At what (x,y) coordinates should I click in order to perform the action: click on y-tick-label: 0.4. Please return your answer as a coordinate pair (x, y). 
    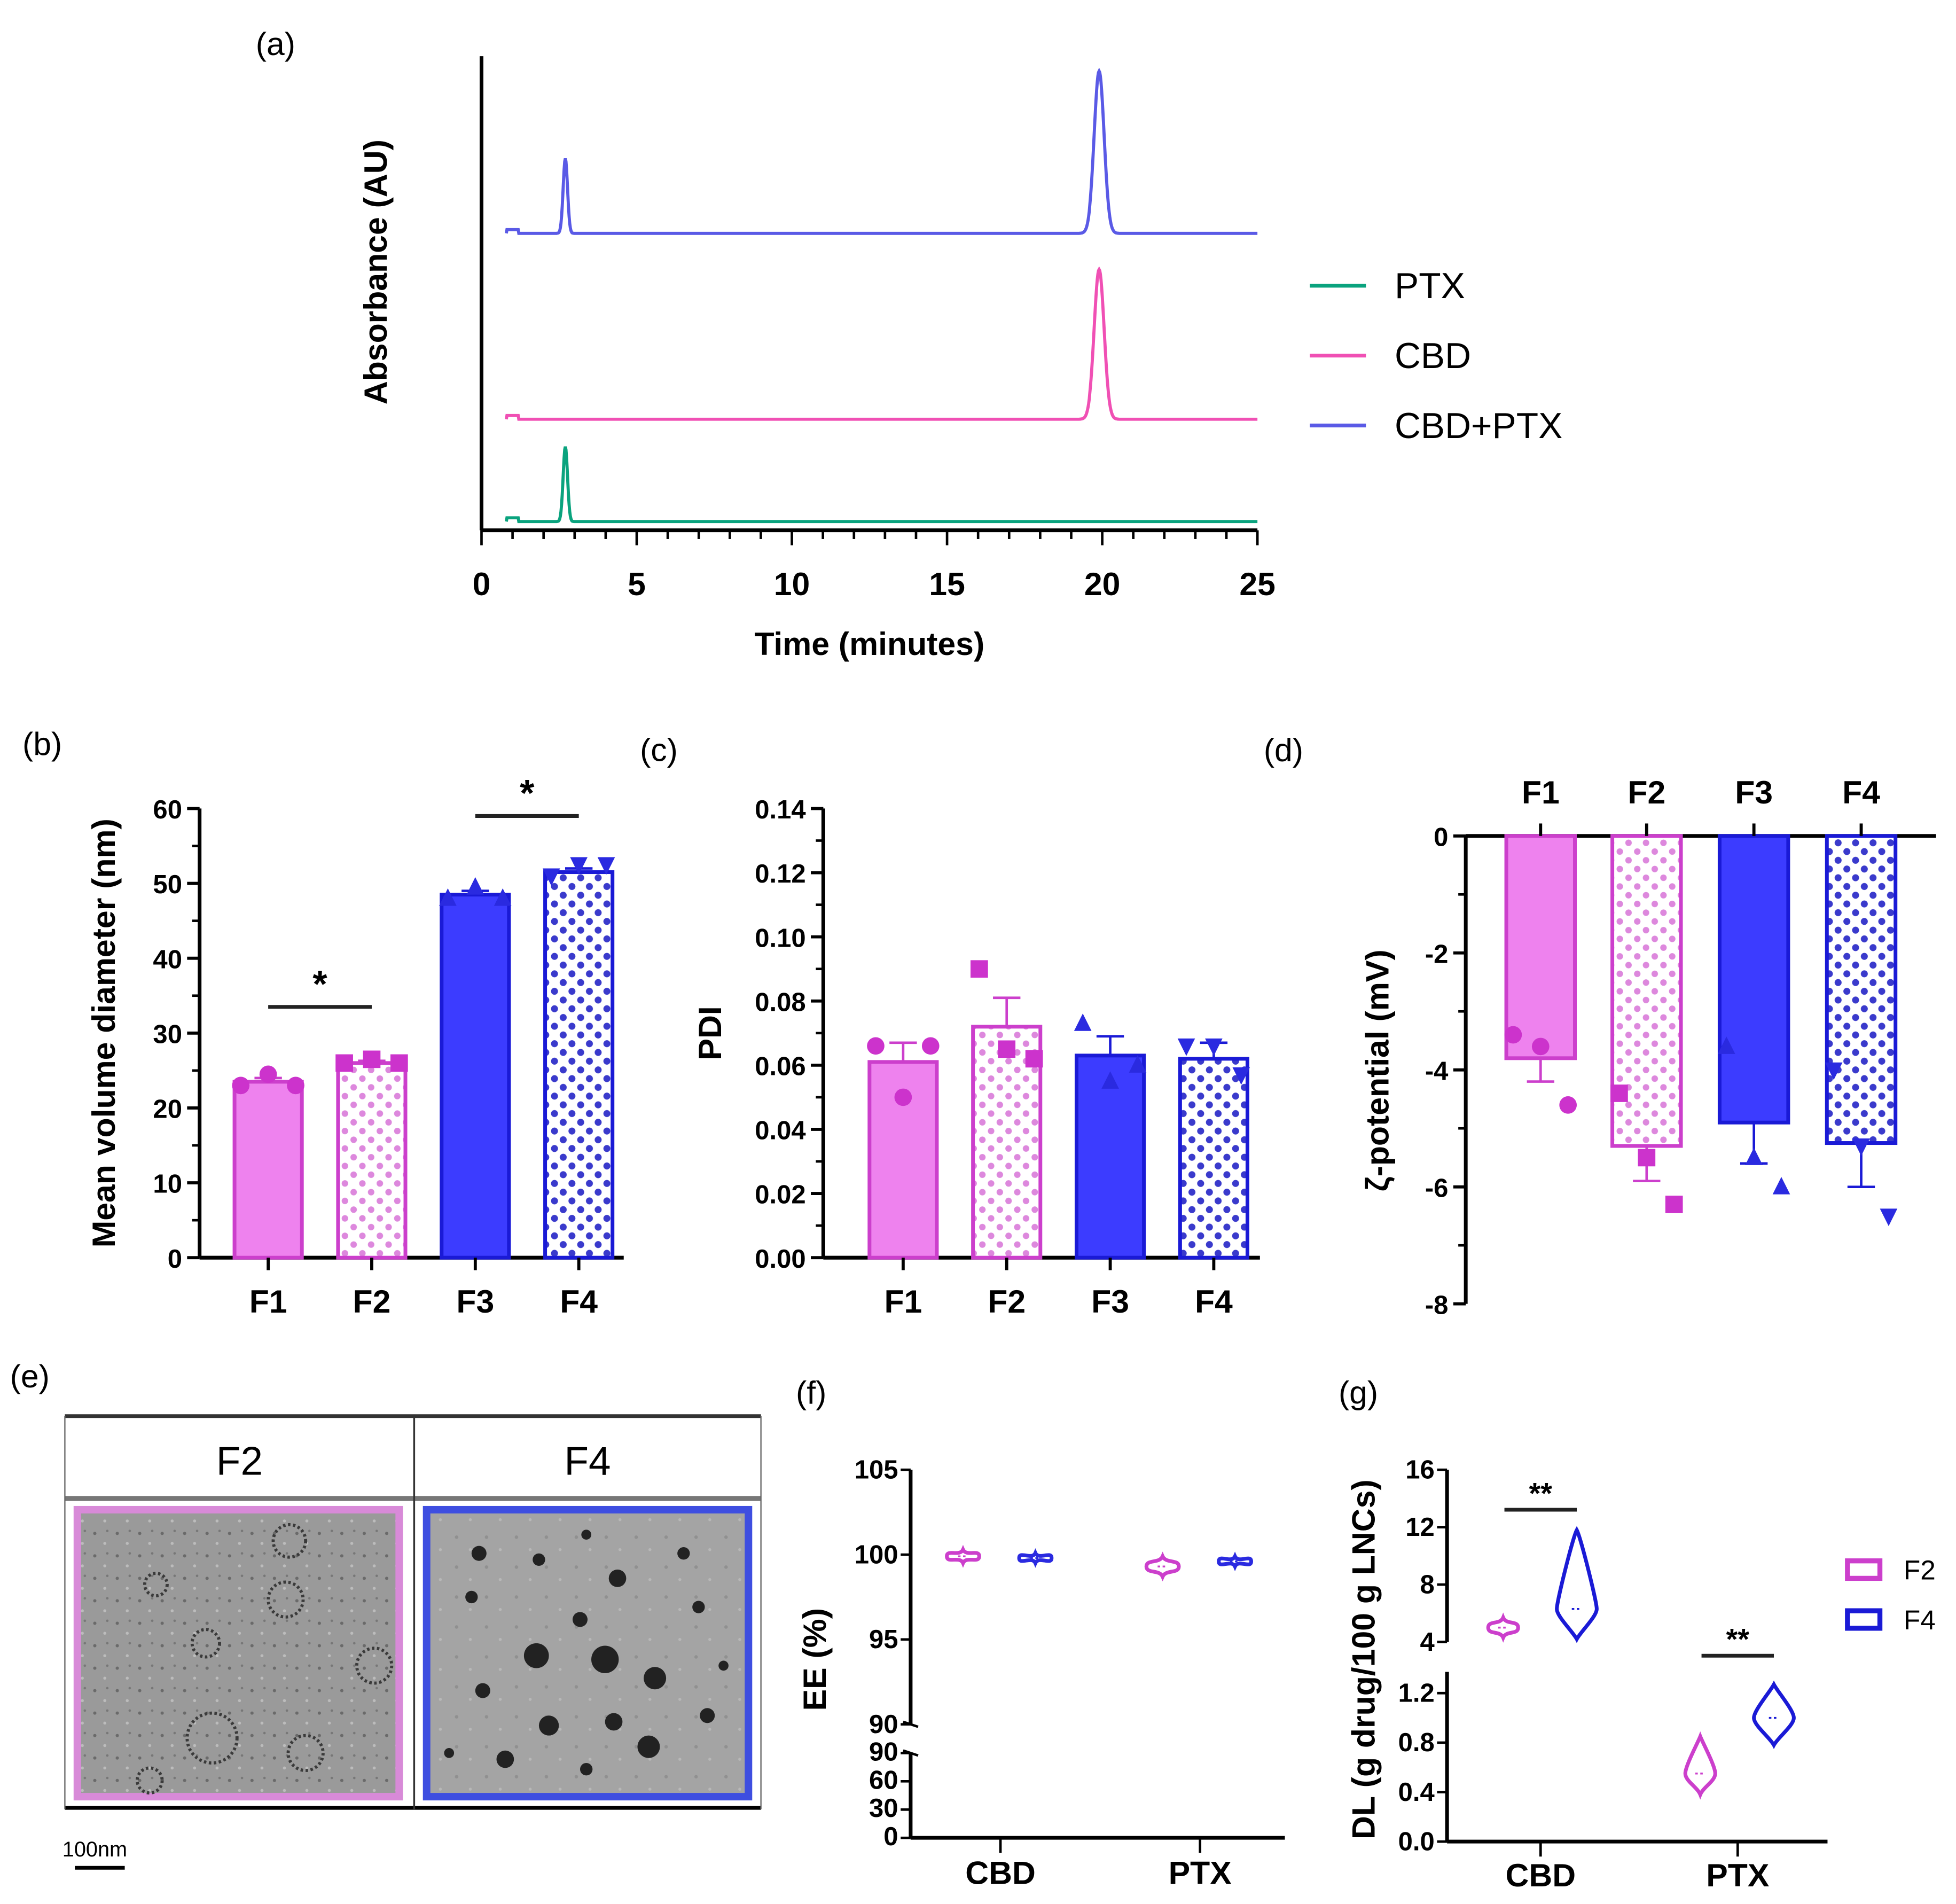
    Looking at the image, I should click on (1416, 1792).